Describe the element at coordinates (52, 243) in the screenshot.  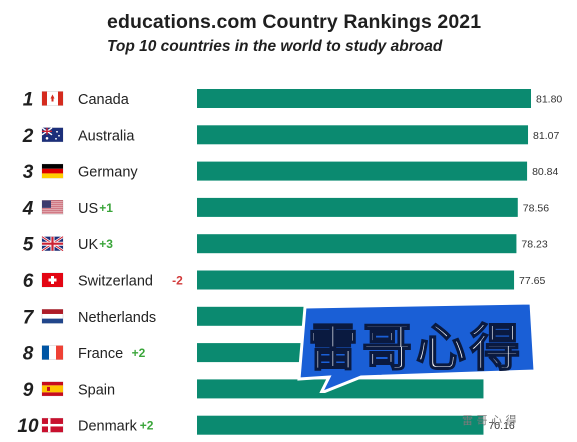
I see `uk-flag-icon` at that location.